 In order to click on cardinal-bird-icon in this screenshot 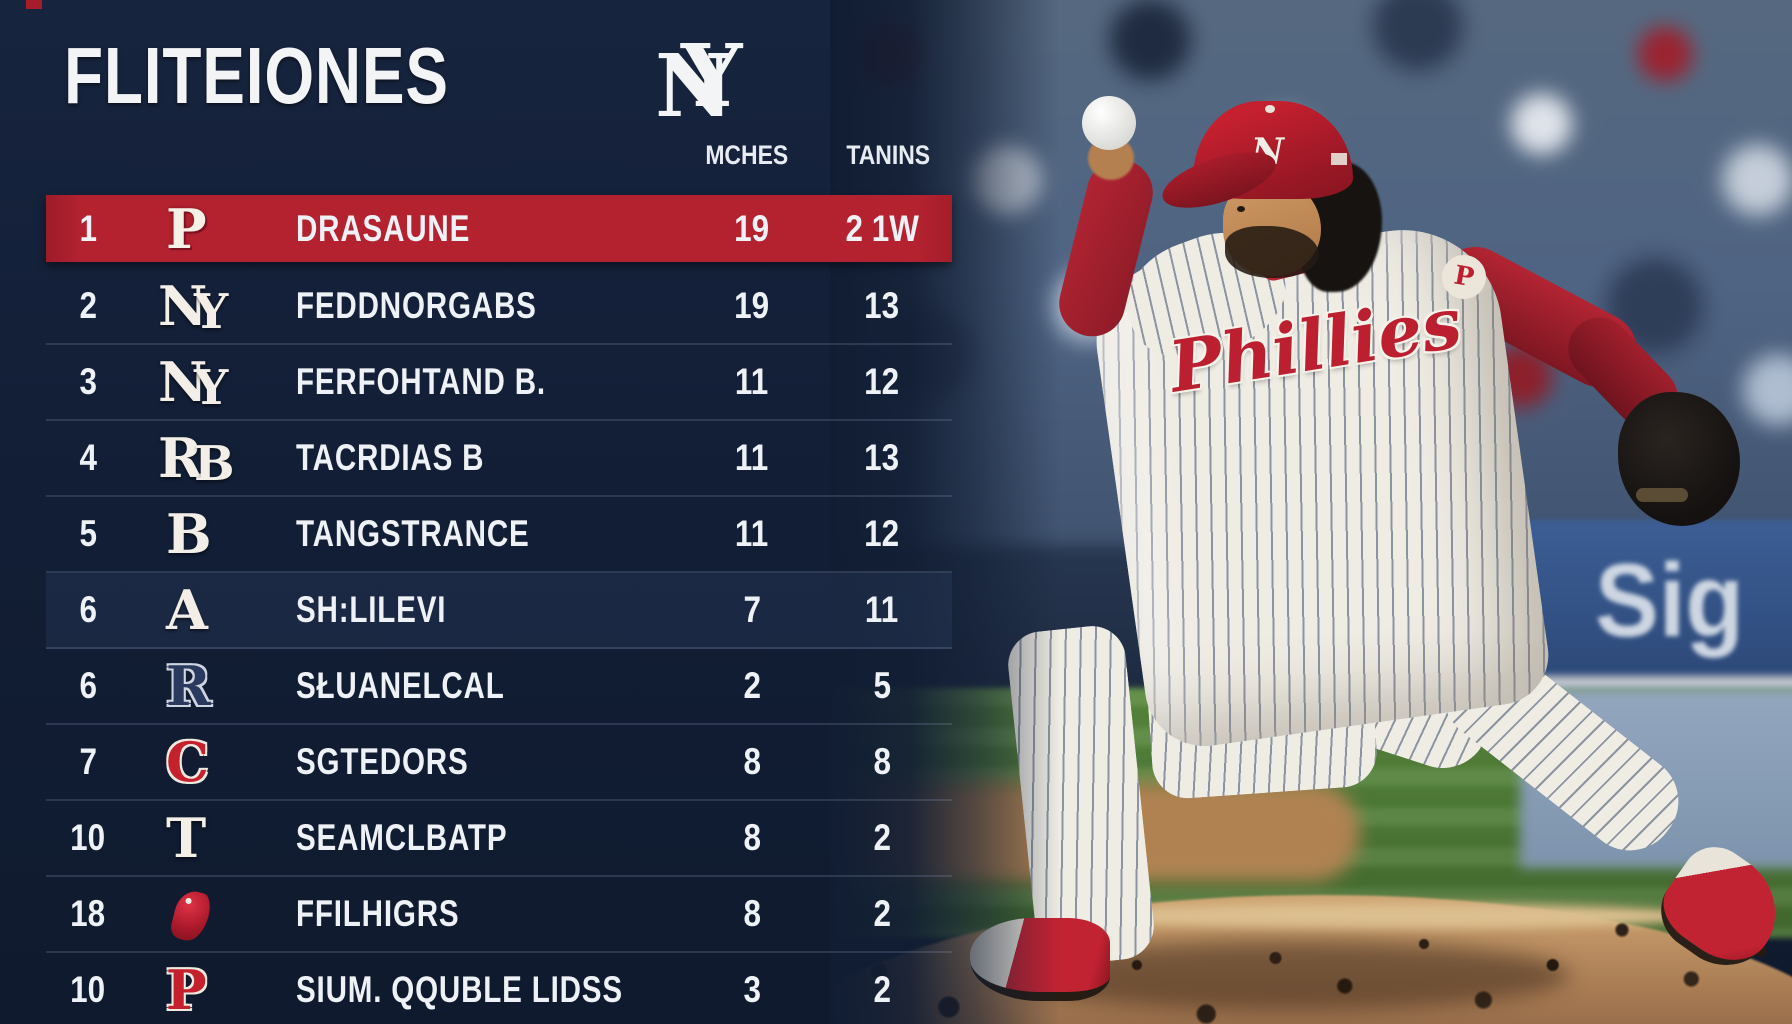, I will do `click(190, 914)`.